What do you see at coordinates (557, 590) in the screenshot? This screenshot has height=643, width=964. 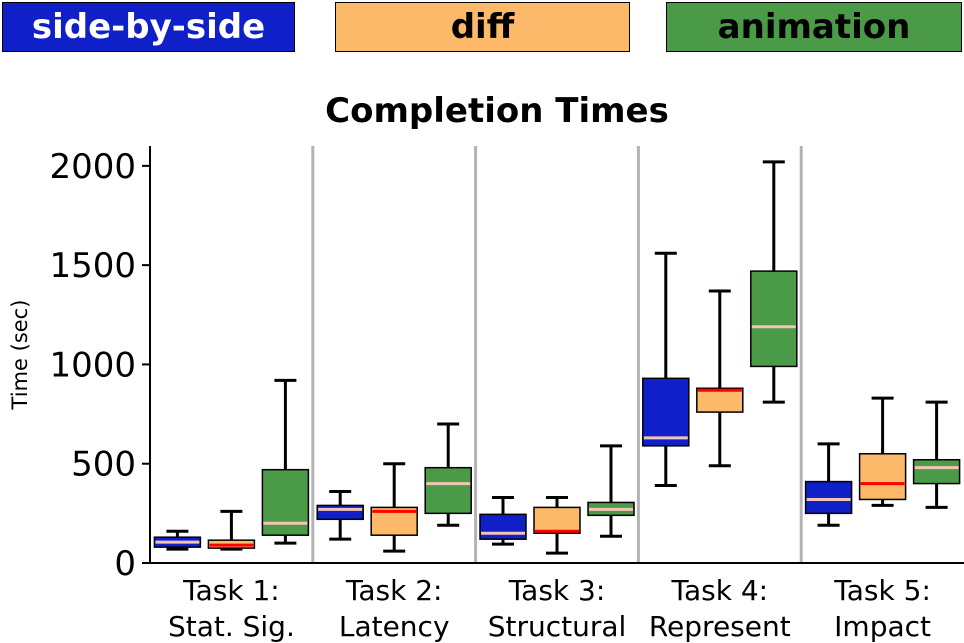 I see `x-tick-label: Task 3:` at bounding box center [557, 590].